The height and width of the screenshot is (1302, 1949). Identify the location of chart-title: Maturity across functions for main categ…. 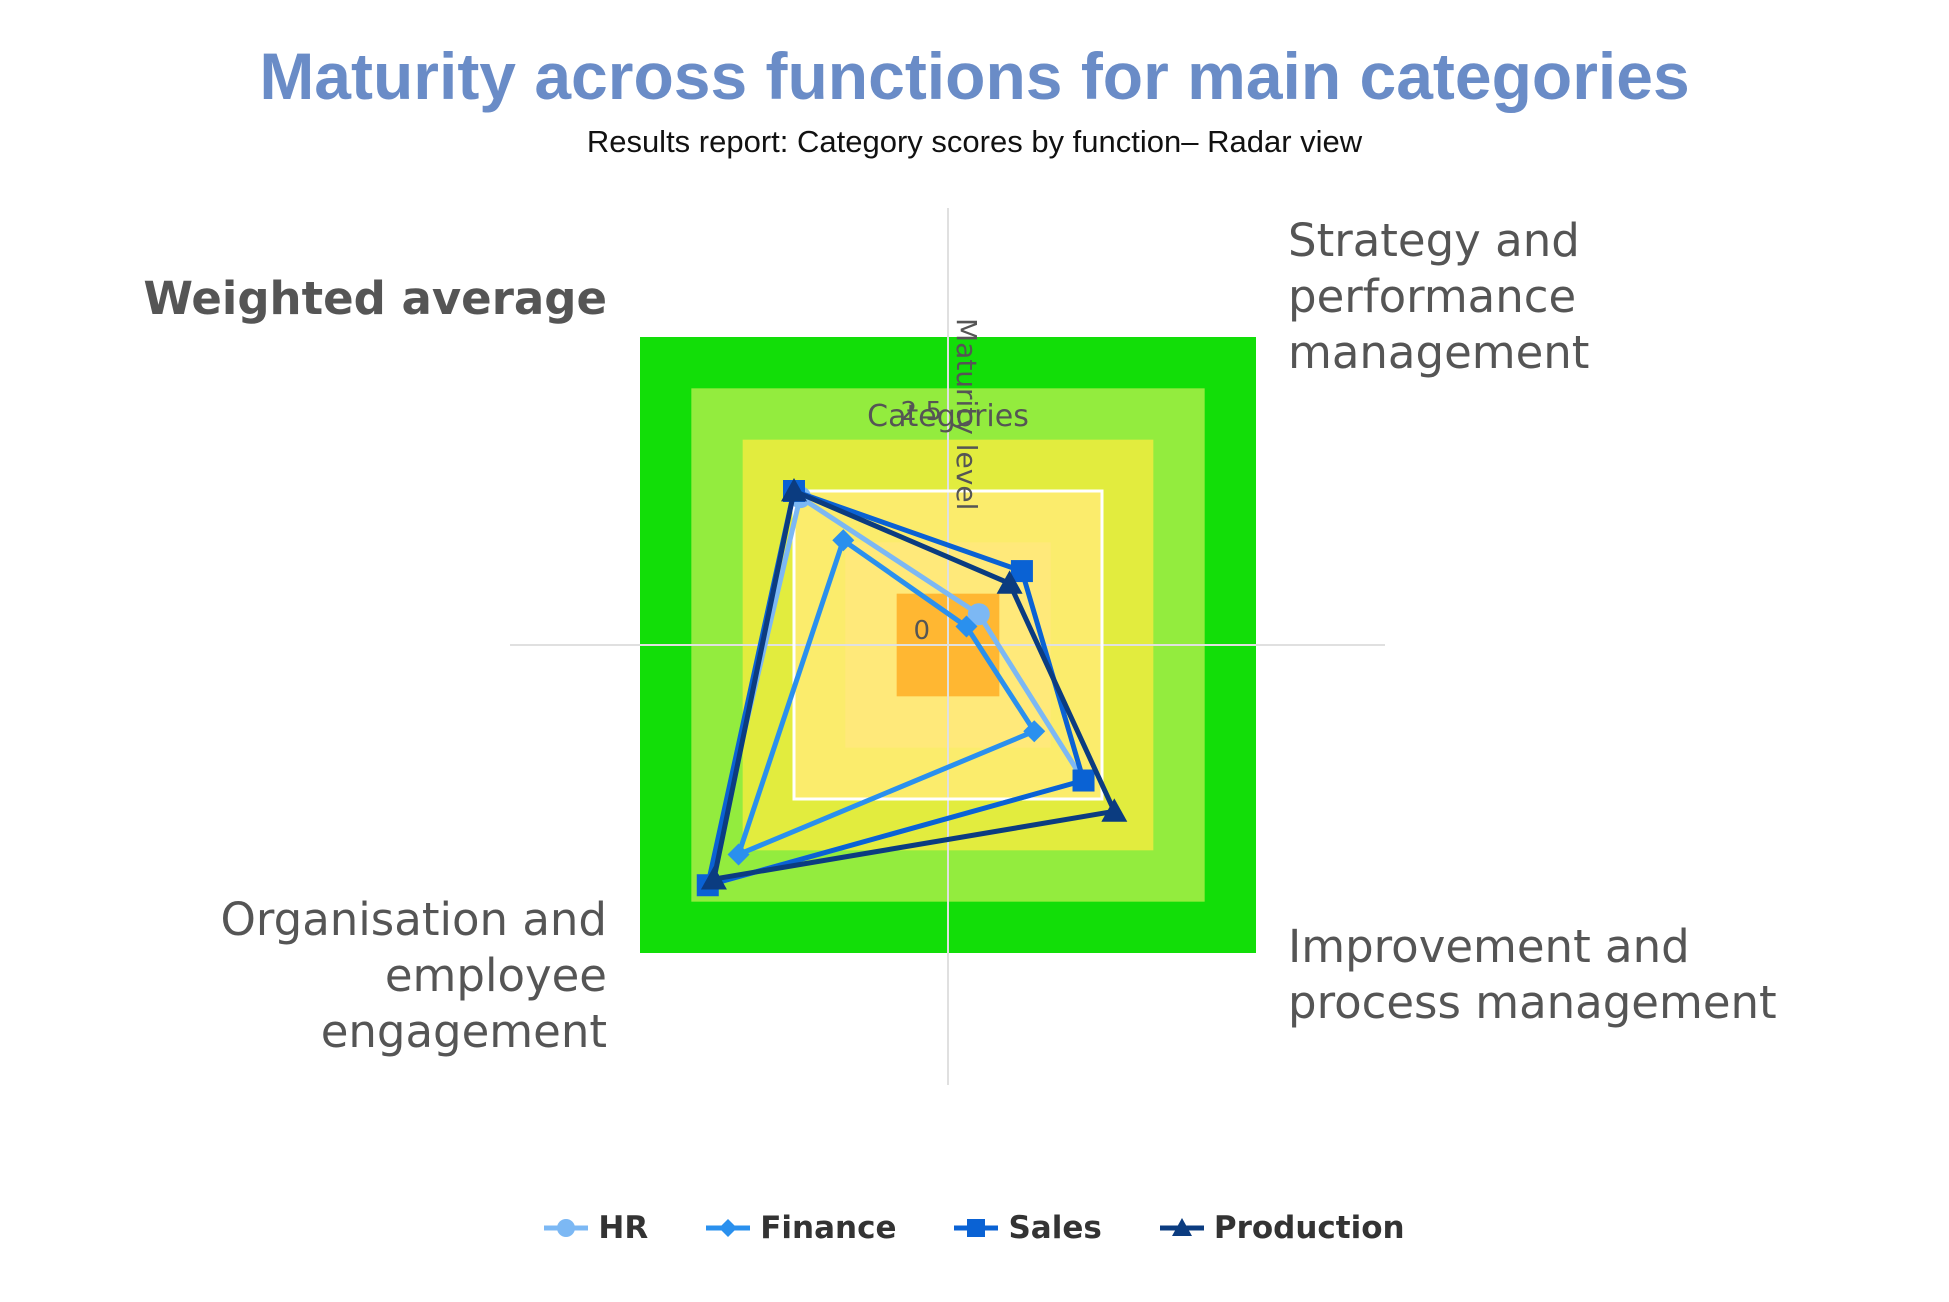
(974, 76).